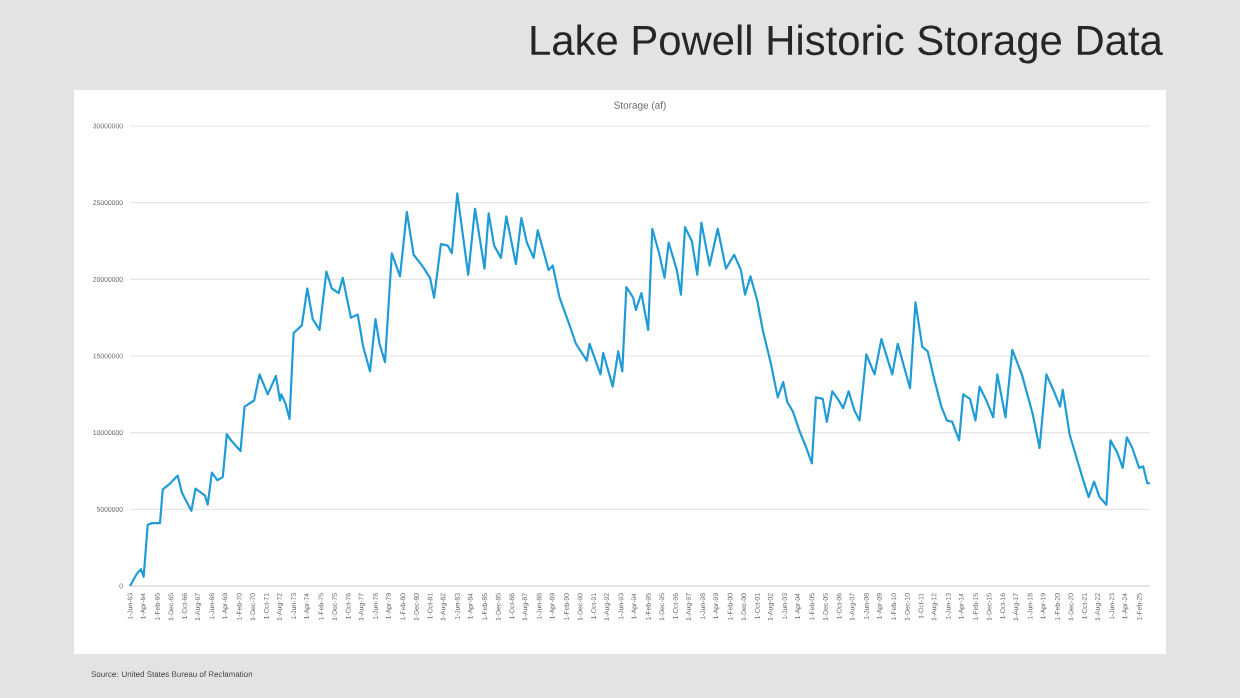 The height and width of the screenshot is (698, 1240). I want to click on chart-title: Lake Powell Historic Storage Data, so click(847, 44).